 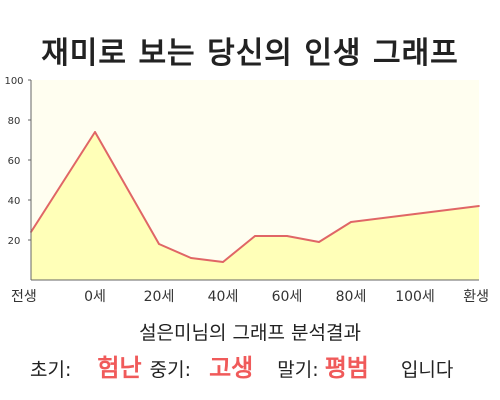 What do you see at coordinates (351, 297) in the screenshot?
I see `x-tick-label: 80세` at bounding box center [351, 297].